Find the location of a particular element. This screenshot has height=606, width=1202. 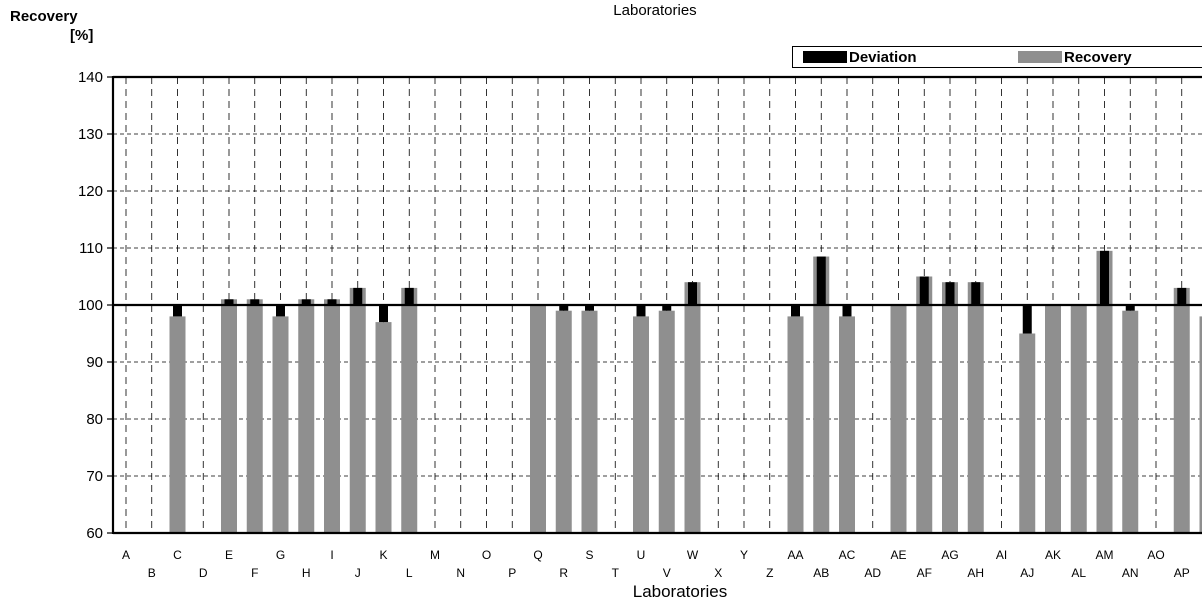

legend-label-recovery: Recovery is located at coordinates (1098, 57).